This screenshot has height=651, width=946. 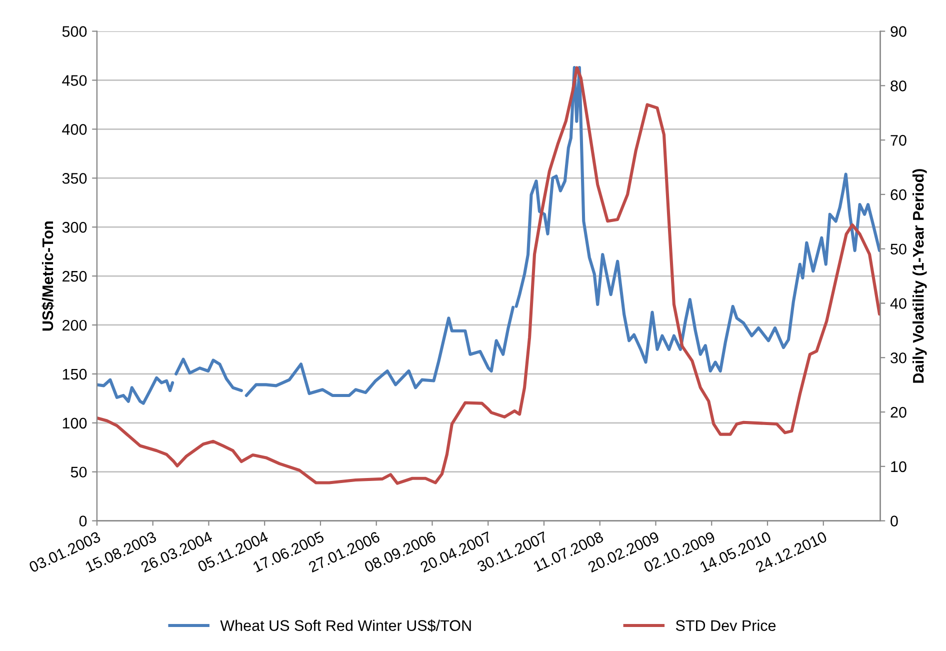 What do you see at coordinates (898, 358) in the screenshot?
I see `y2-tick-label: 30` at bounding box center [898, 358].